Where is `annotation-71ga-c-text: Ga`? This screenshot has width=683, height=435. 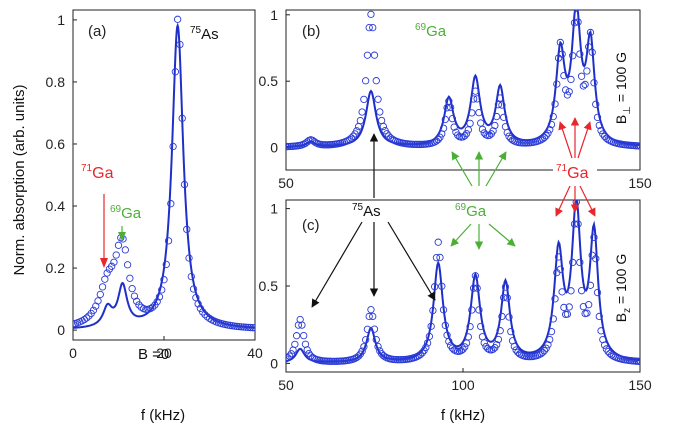
annotation-71ga-c-text: Ga is located at coordinates (577, 173).